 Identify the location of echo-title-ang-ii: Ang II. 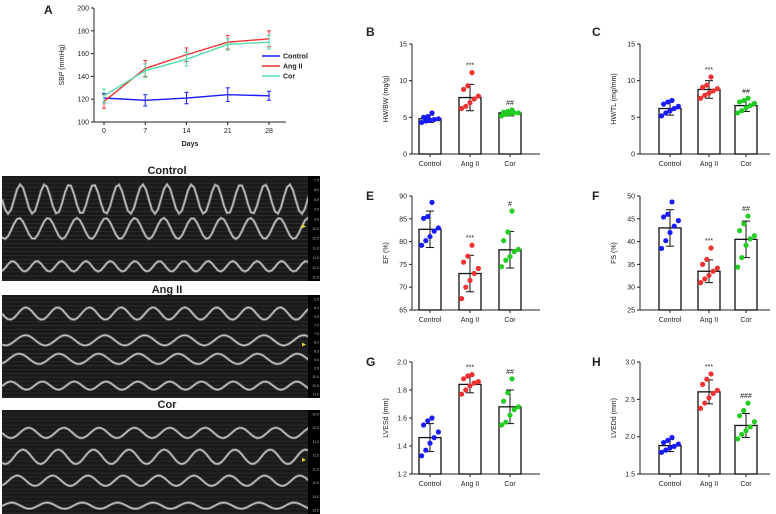
(167, 290).